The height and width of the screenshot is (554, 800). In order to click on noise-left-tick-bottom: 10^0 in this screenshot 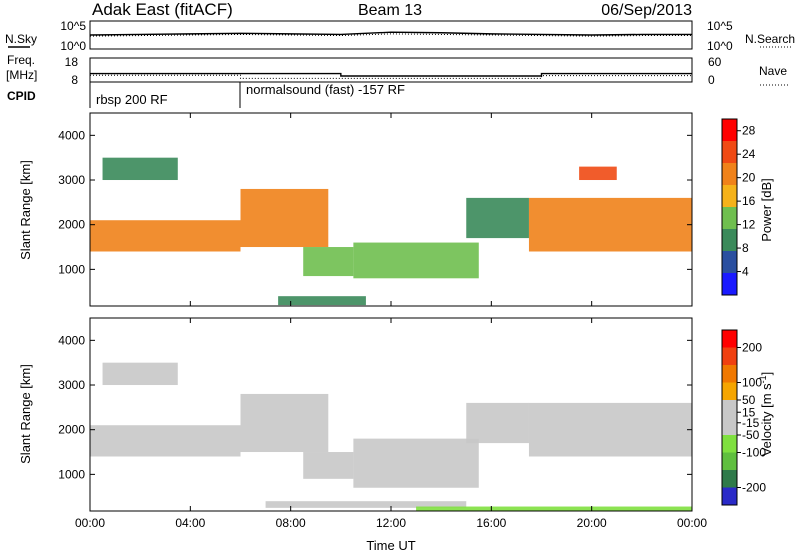, I will do `click(73, 46)`.